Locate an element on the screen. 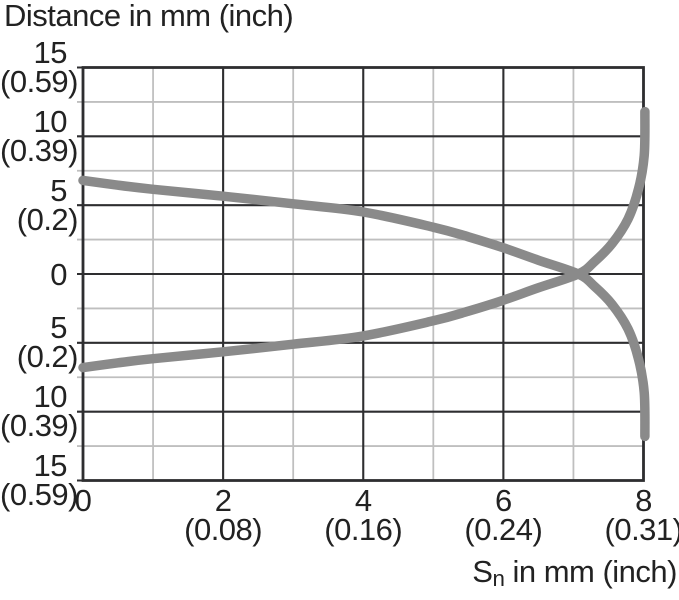  x-tick-mm: 0 is located at coordinates (83, 500).